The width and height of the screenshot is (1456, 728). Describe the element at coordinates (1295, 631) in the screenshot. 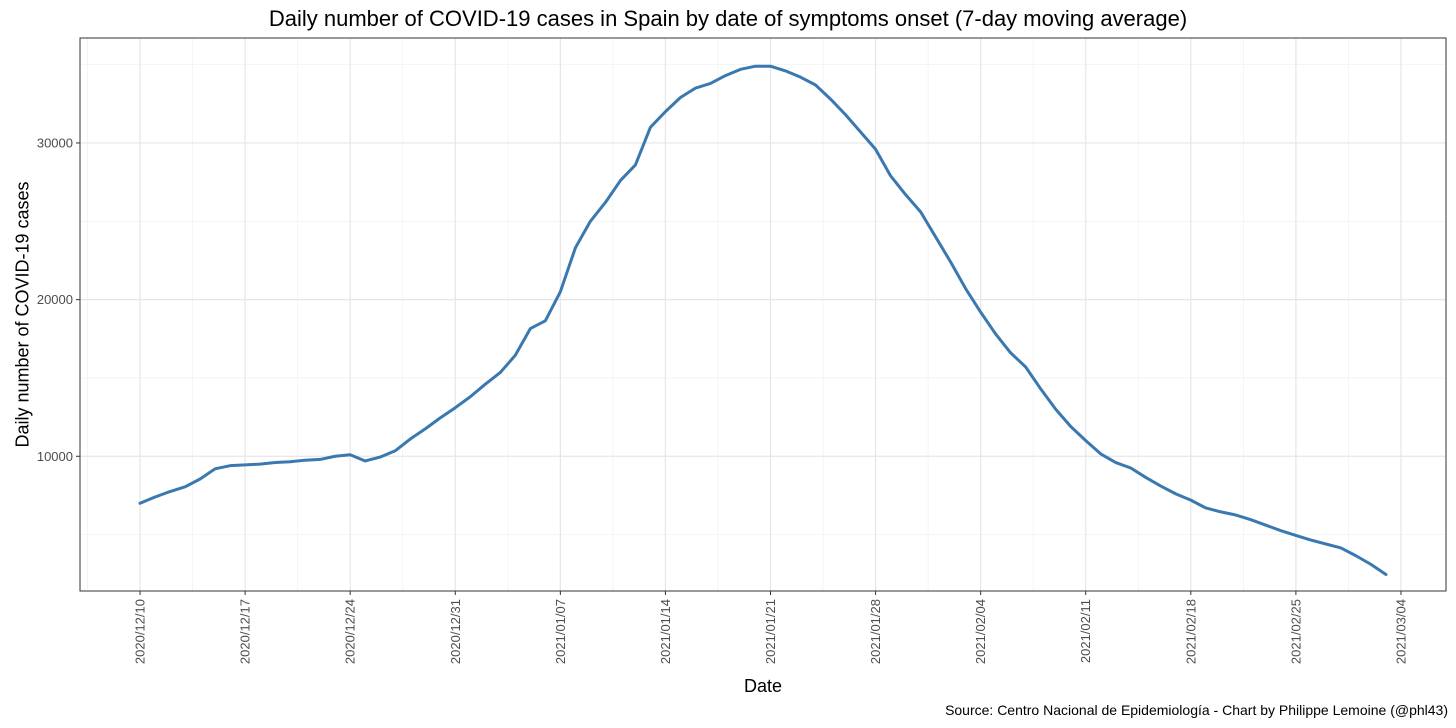

I see `x-tick-label: 2021/02/25` at that location.